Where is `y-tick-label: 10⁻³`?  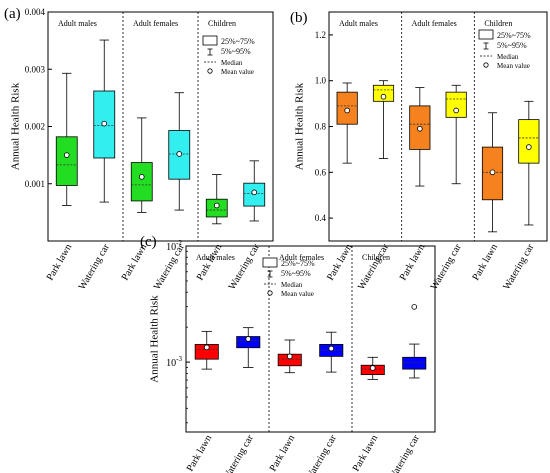
y-tick-label: 10⁻³ is located at coordinates (174, 362).